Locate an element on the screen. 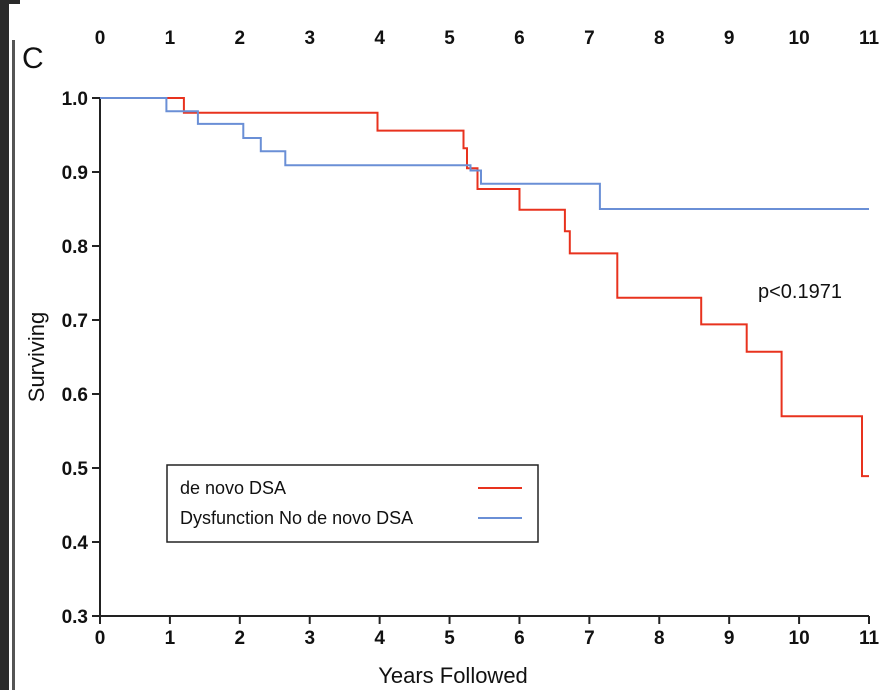  x-tick-label: 0 is located at coordinates (100, 638).